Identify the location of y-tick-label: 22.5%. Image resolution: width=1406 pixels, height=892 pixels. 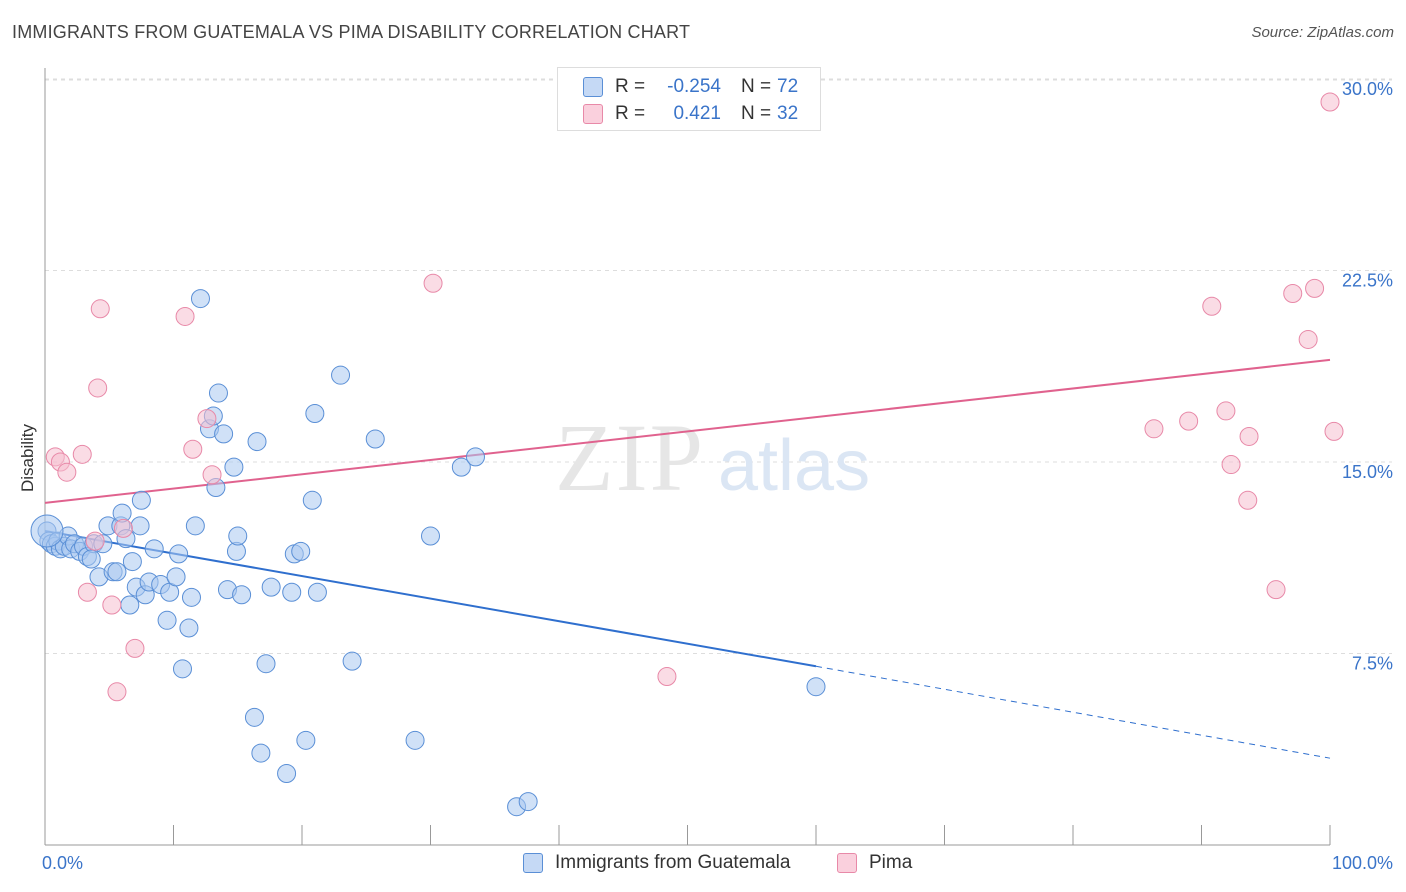
(1367, 281).